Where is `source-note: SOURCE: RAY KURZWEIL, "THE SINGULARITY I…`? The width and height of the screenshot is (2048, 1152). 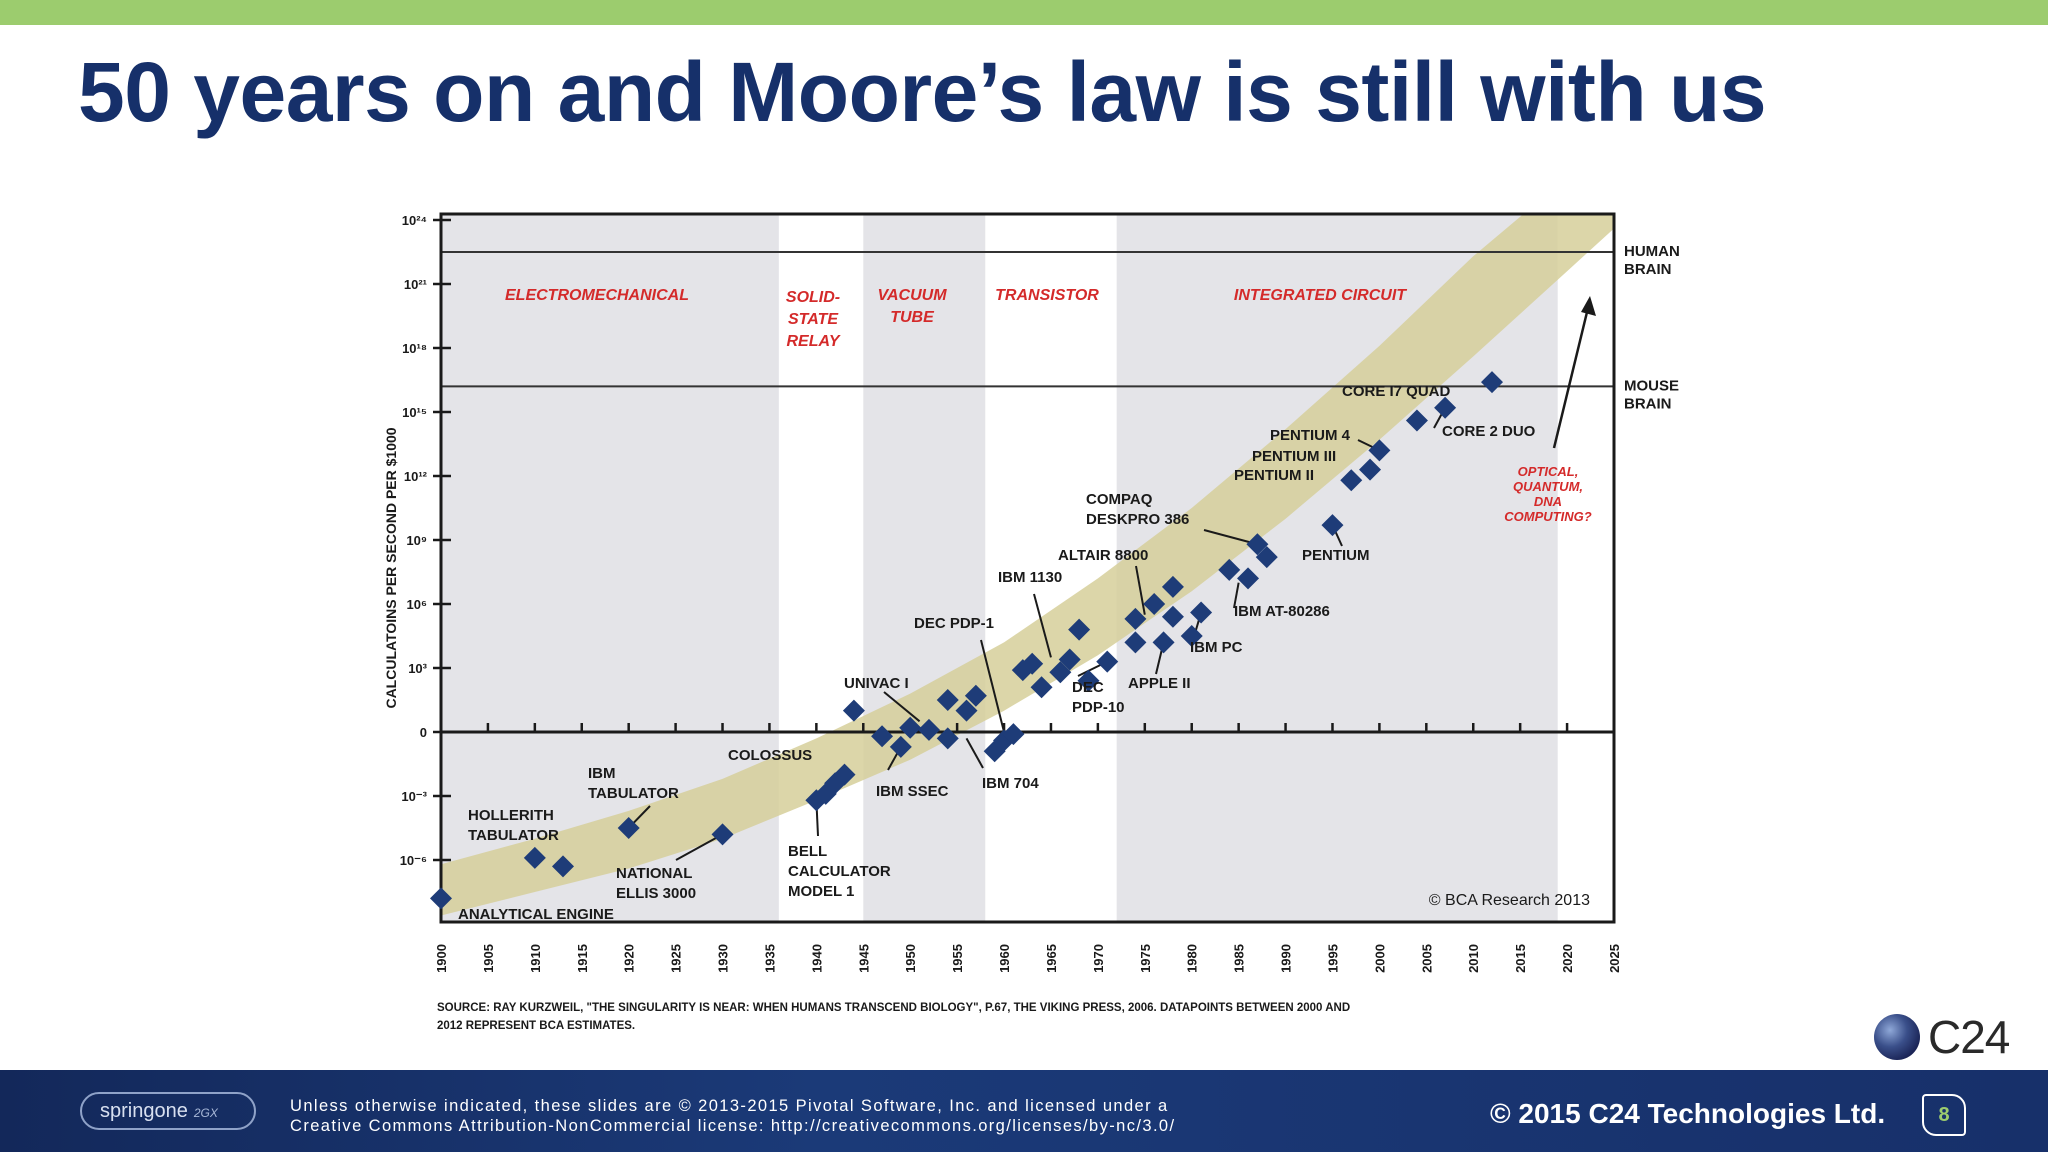 source-note: SOURCE: RAY KURZWEIL, "THE SINGULARITY I… is located at coordinates (893, 1017).